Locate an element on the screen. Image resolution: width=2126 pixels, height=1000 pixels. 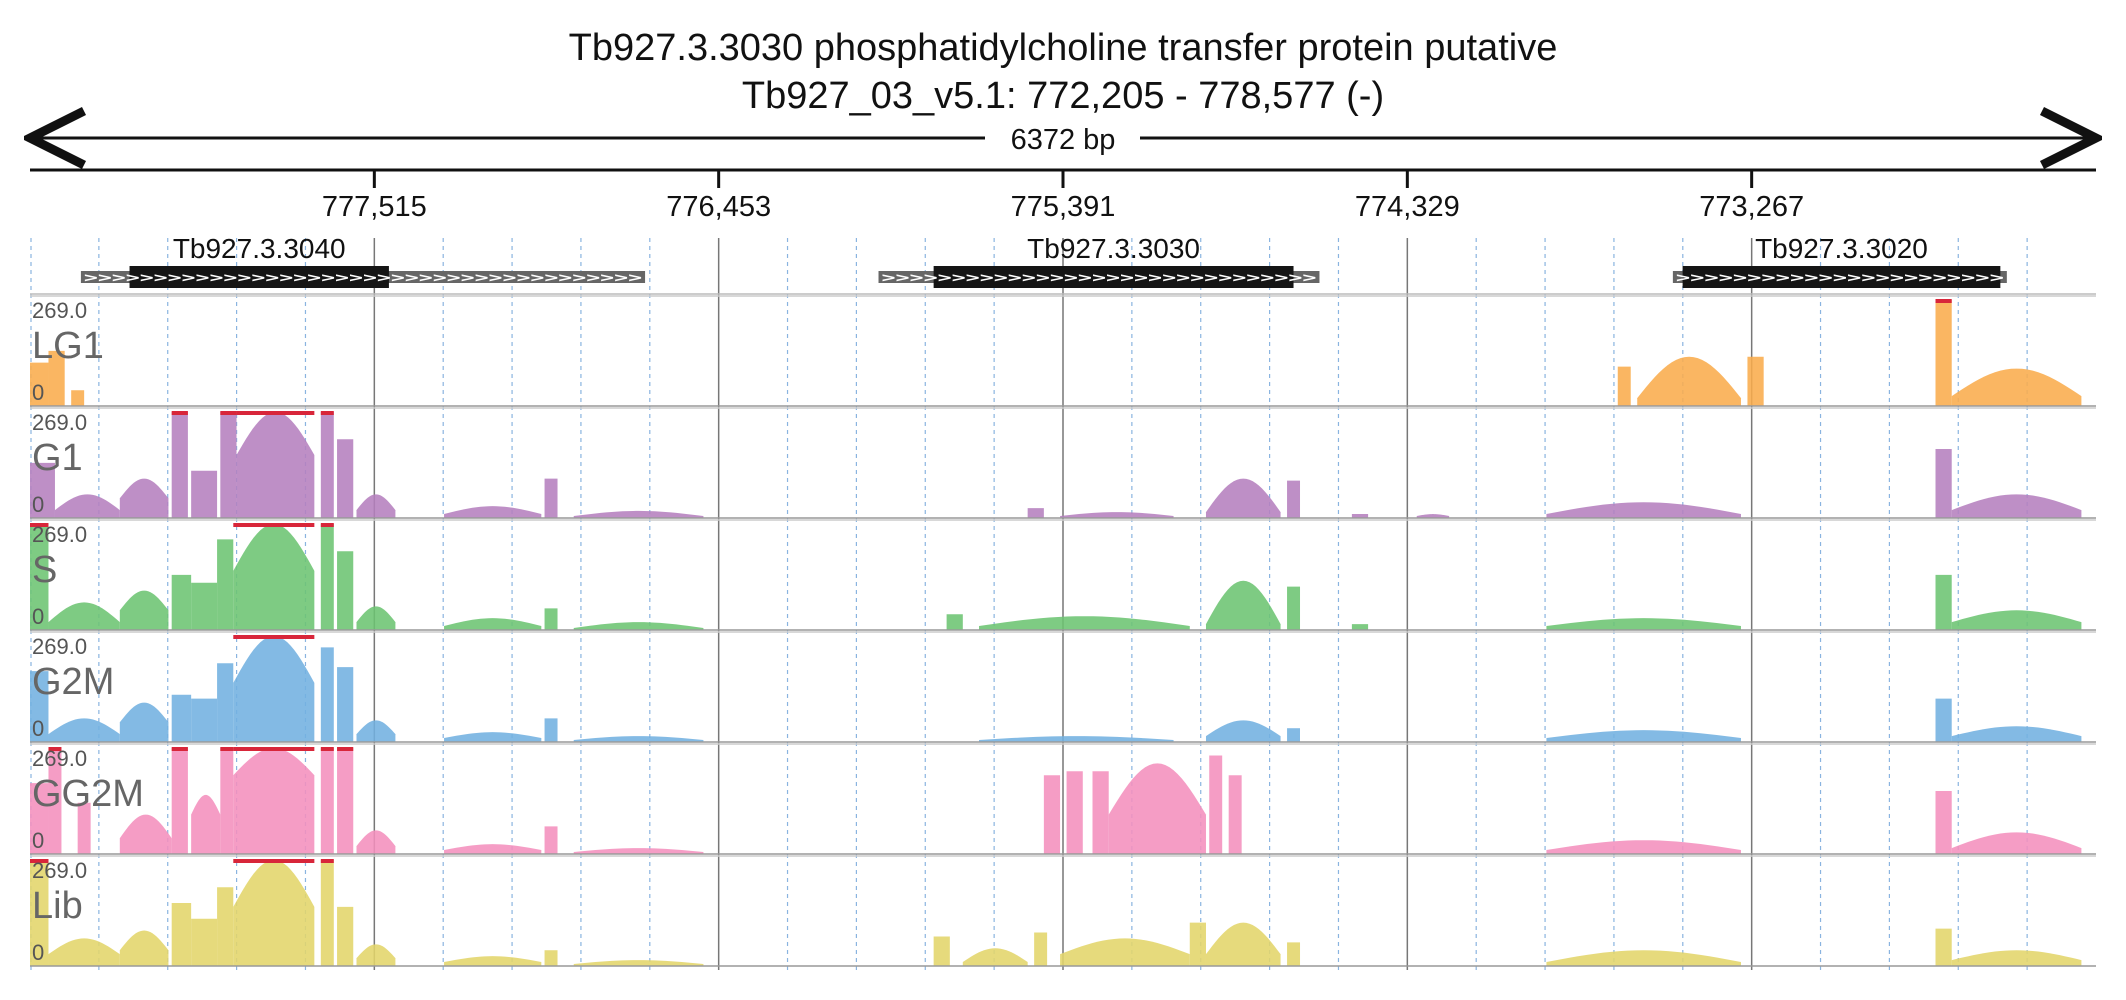
track-name: S is located at coordinates (44, 570).